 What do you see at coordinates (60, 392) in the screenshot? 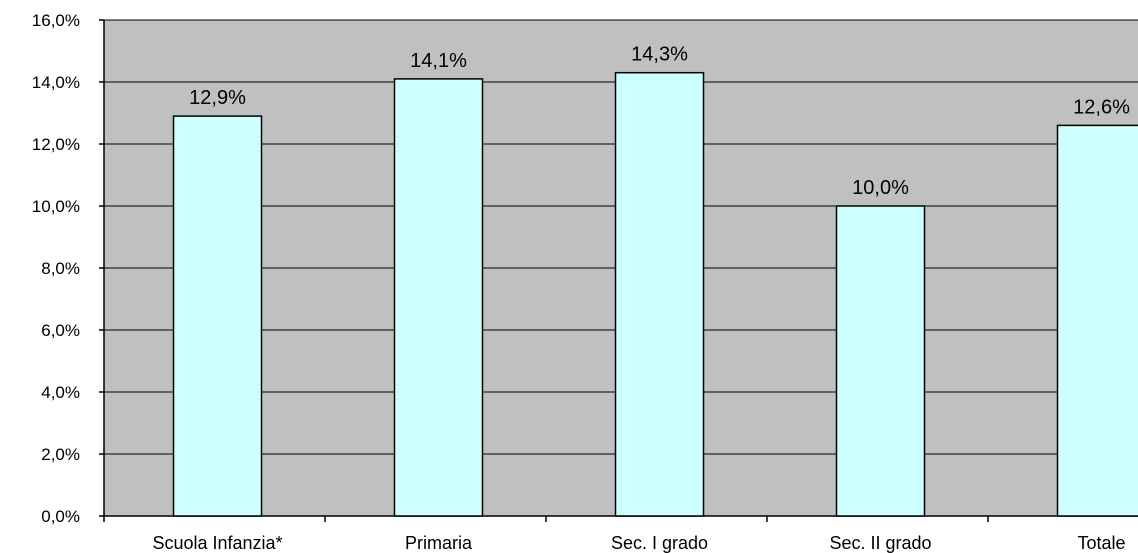
I see `y-tick-label: 4,0%` at bounding box center [60, 392].